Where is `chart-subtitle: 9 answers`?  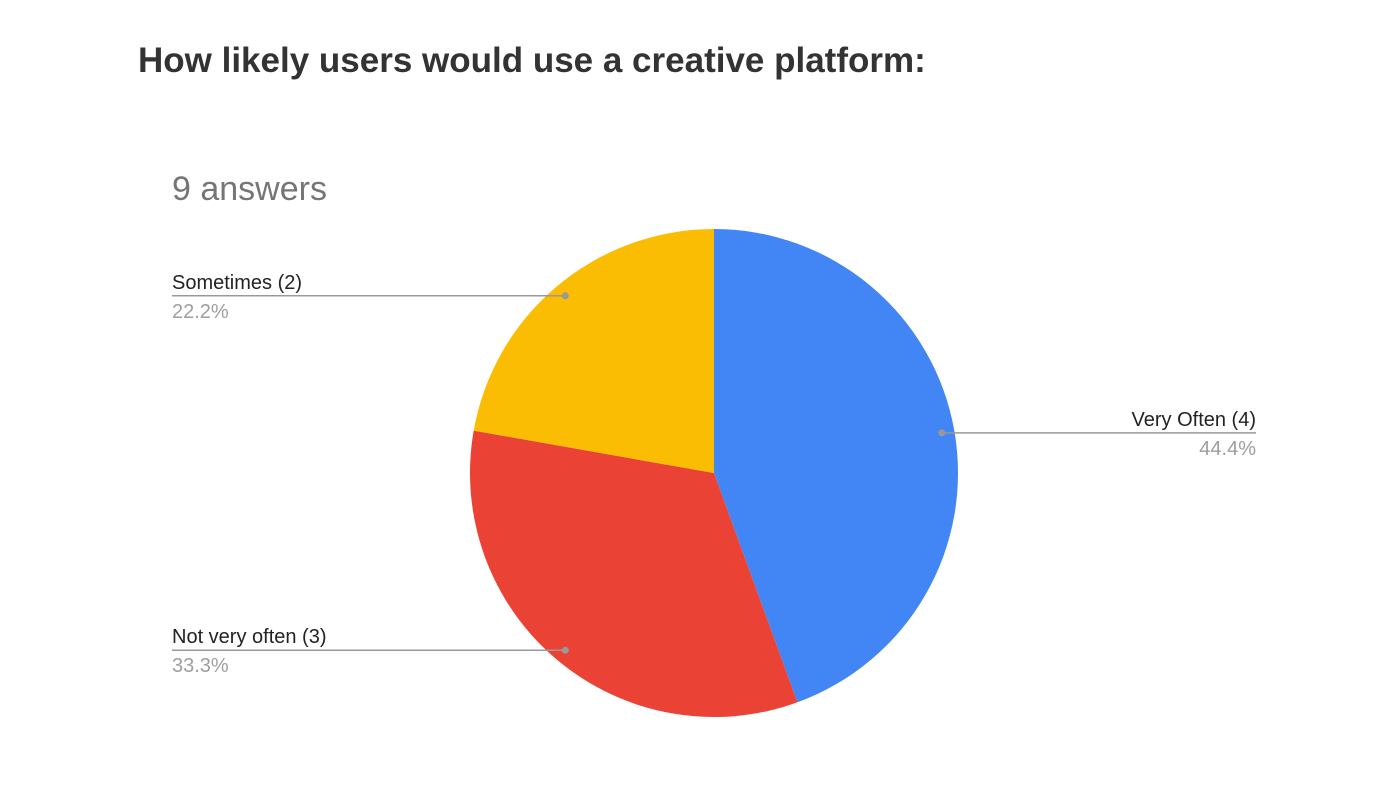 chart-subtitle: 9 answers is located at coordinates (249, 189).